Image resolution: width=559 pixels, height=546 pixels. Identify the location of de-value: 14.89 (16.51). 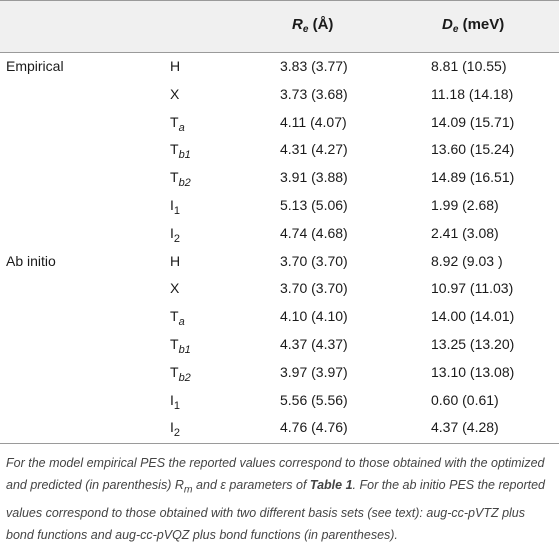
(473, 177).